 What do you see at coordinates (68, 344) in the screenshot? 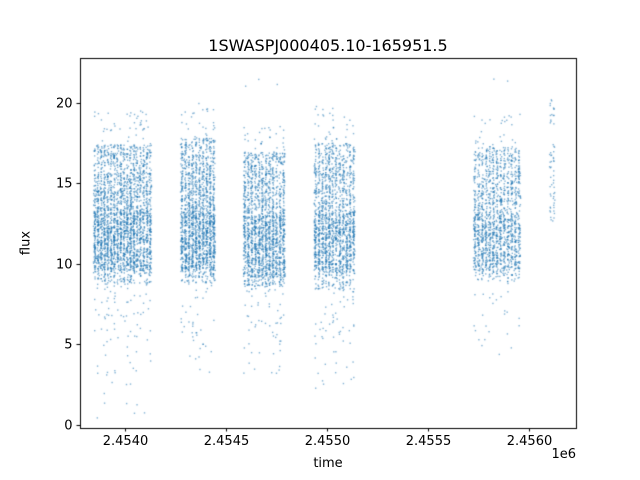
I see `y-tick-label: 5` at bounding box center [68, 344].